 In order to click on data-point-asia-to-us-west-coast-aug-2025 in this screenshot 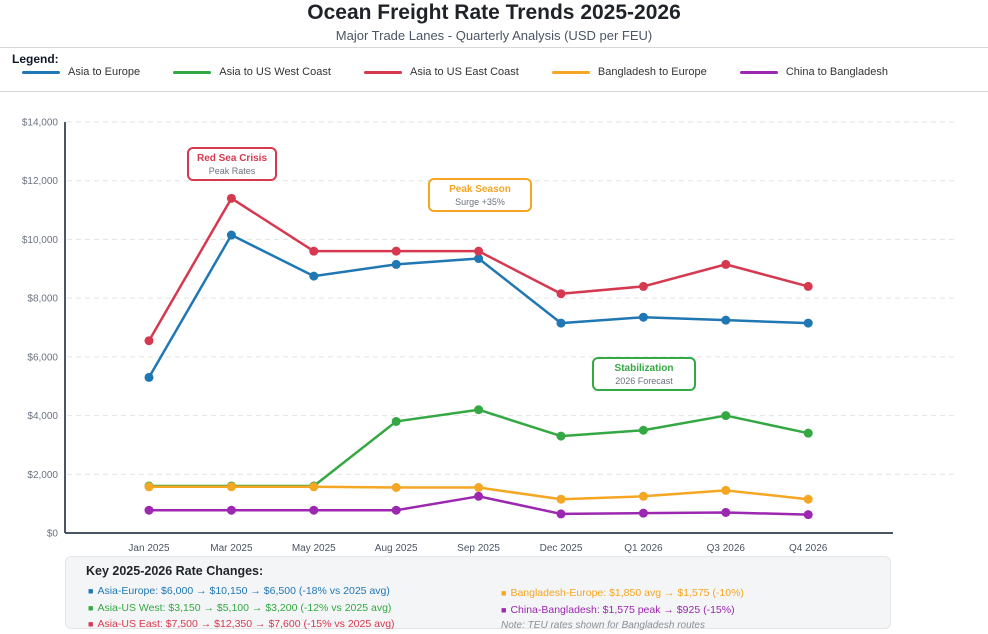, I will do `click(396, 421)`.